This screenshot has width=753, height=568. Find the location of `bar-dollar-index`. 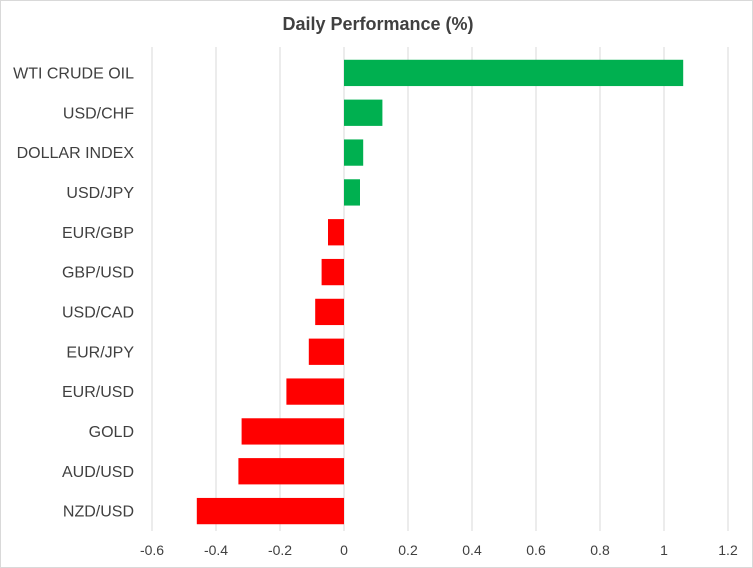

bar-dollar-index is located at coordinates (354, 152).